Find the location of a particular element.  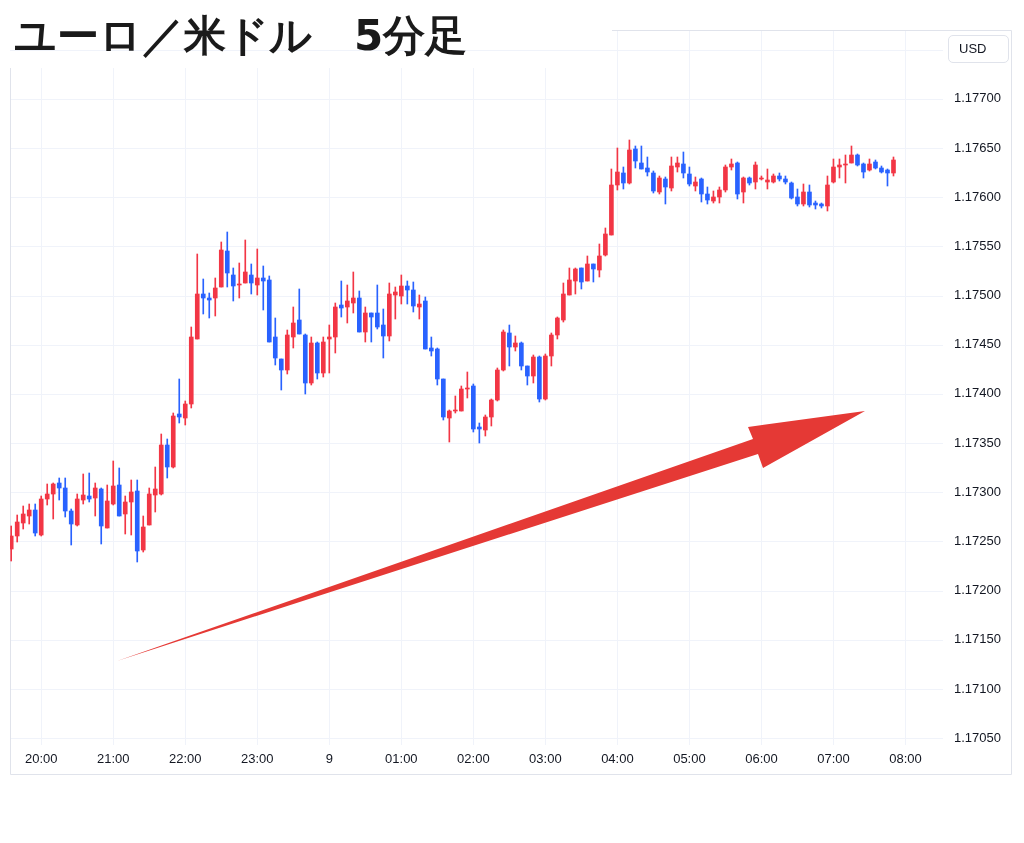

y-axis-title: USD is located at coordinates (978, 49).